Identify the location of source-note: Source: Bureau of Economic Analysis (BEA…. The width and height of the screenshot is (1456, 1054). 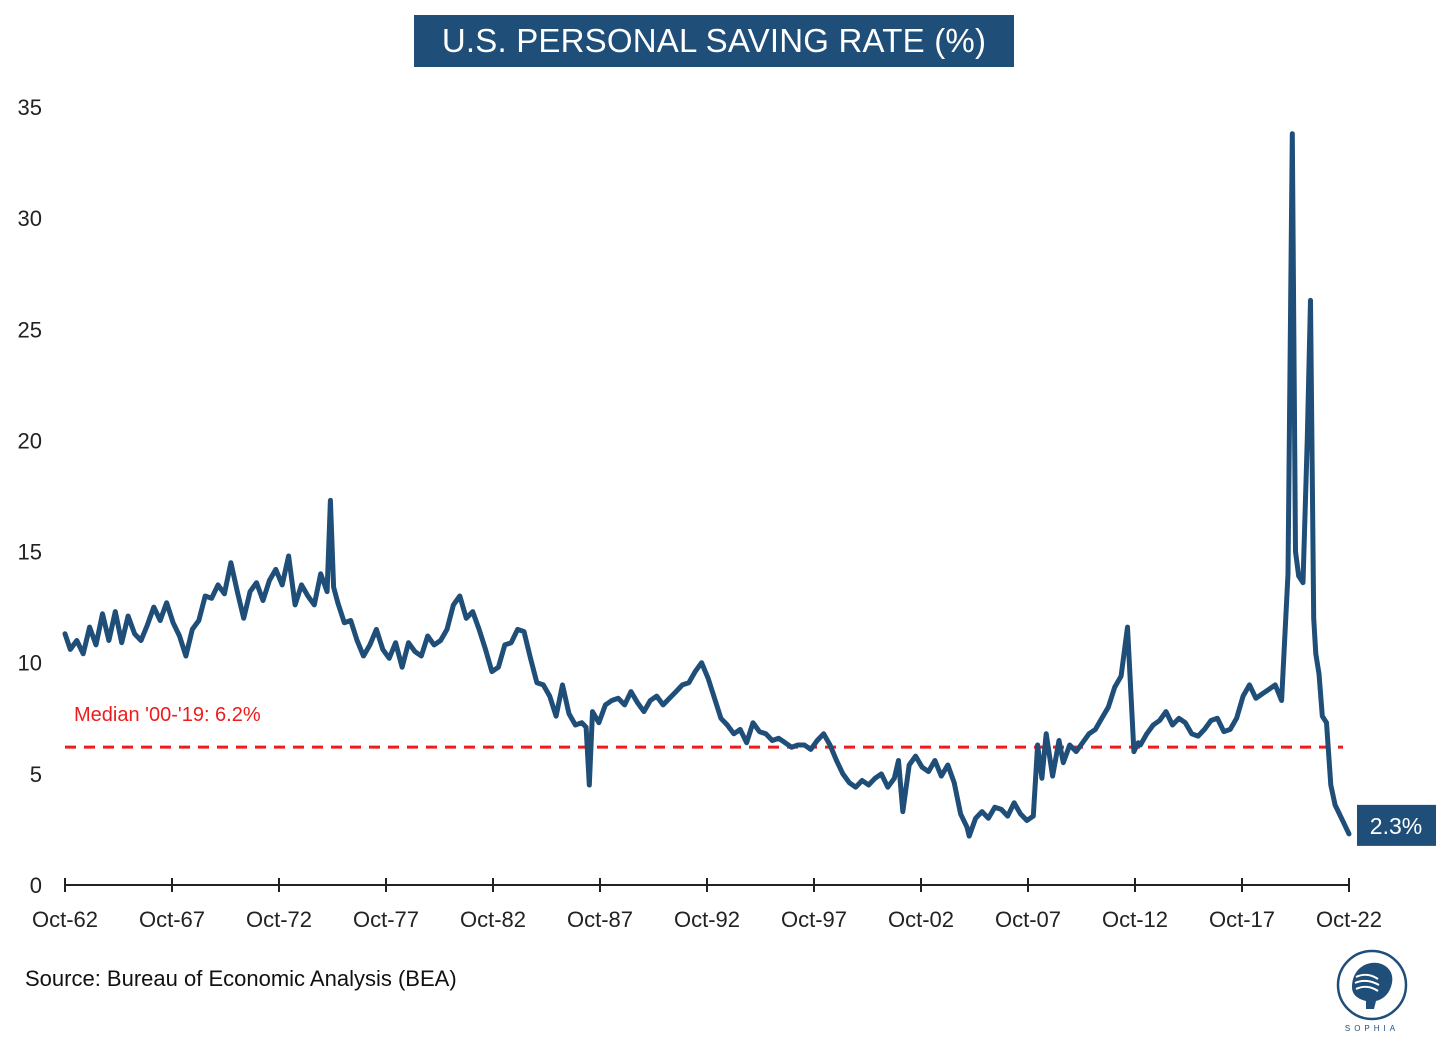
(241, 978).